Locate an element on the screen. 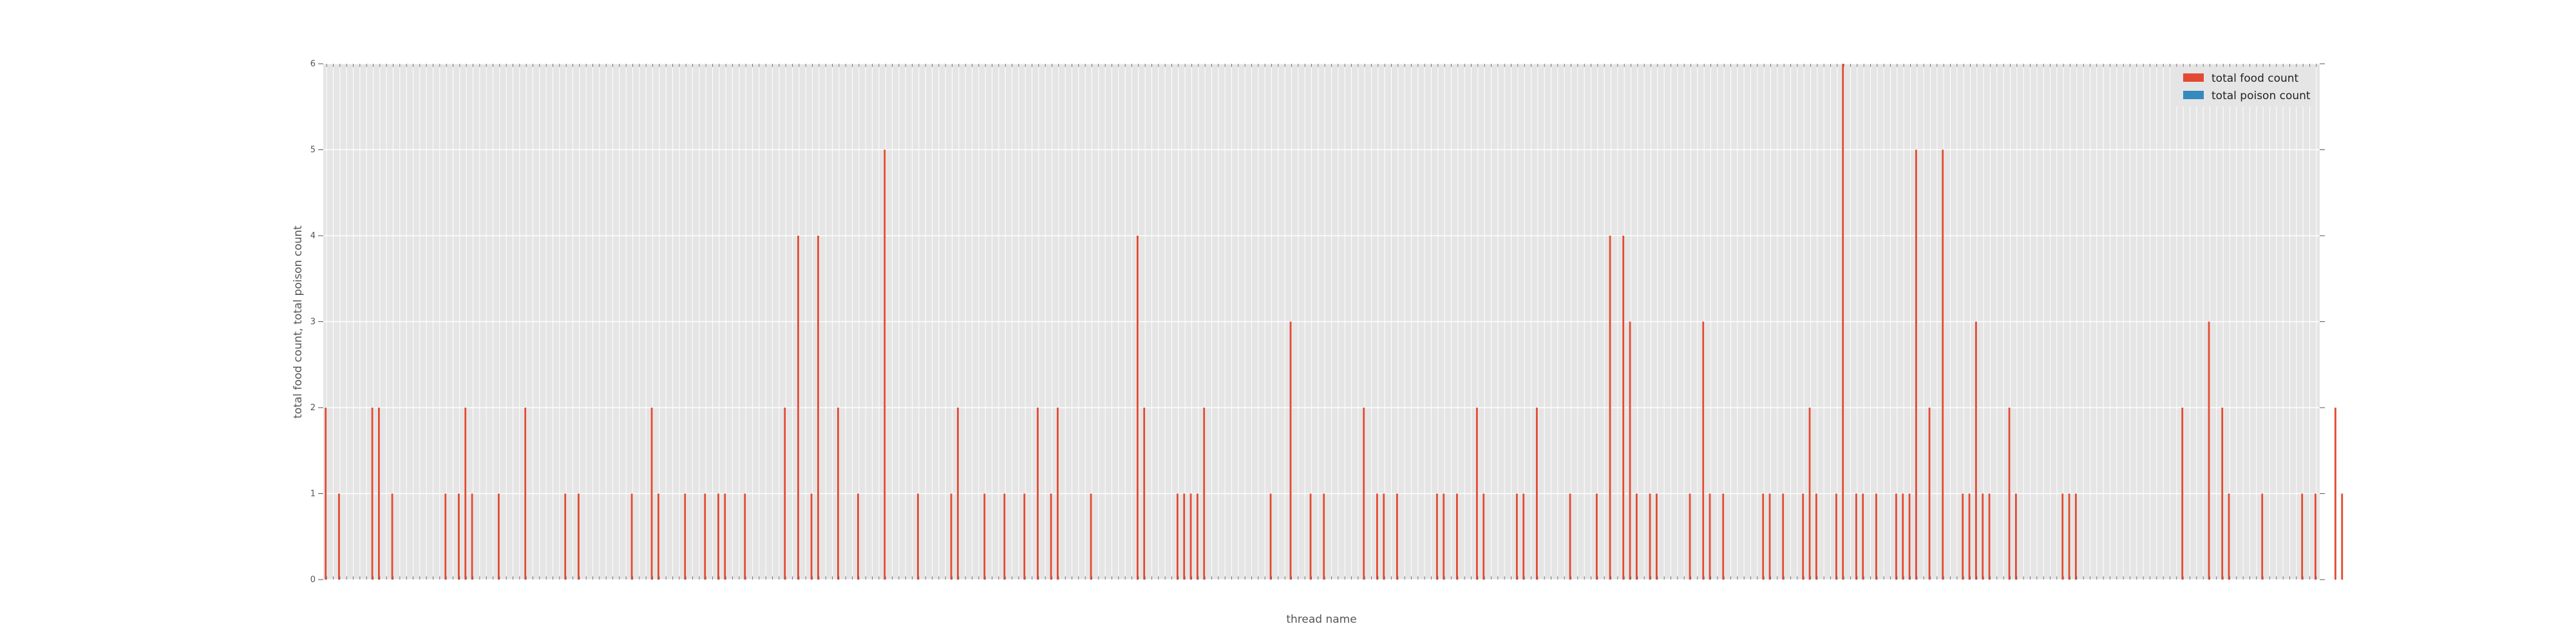 This screenshot has height=644, width=2576. y-tick-label: 0 is located at coordinates (313, 580).